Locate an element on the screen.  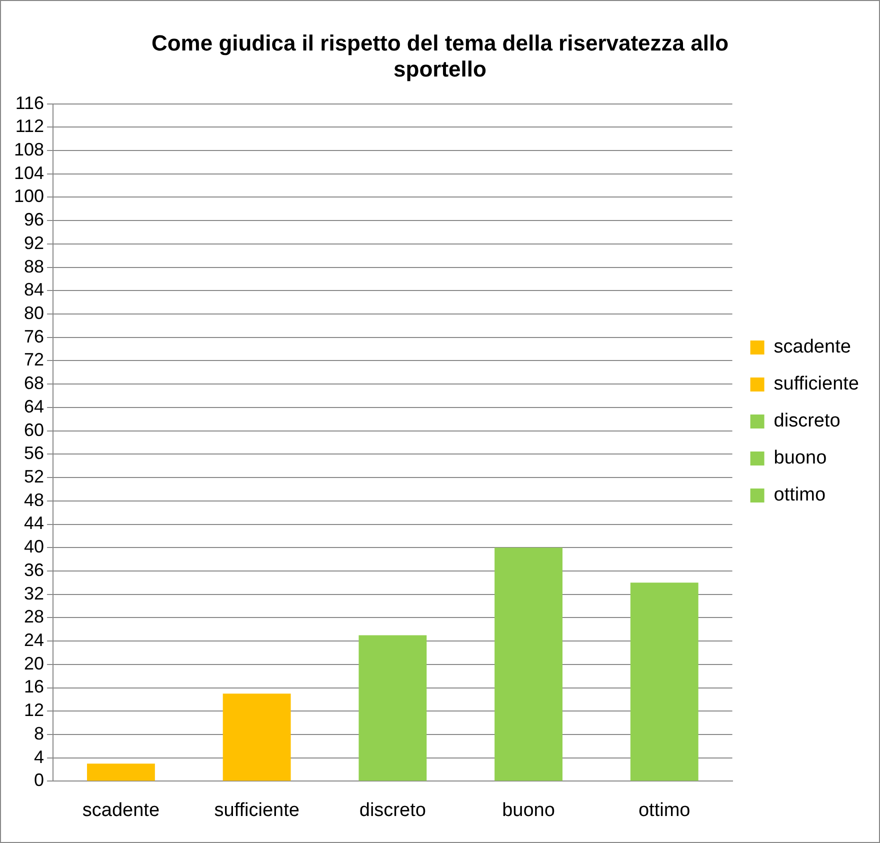
y-tick-label: 52 is located at coordinates (34, 476).